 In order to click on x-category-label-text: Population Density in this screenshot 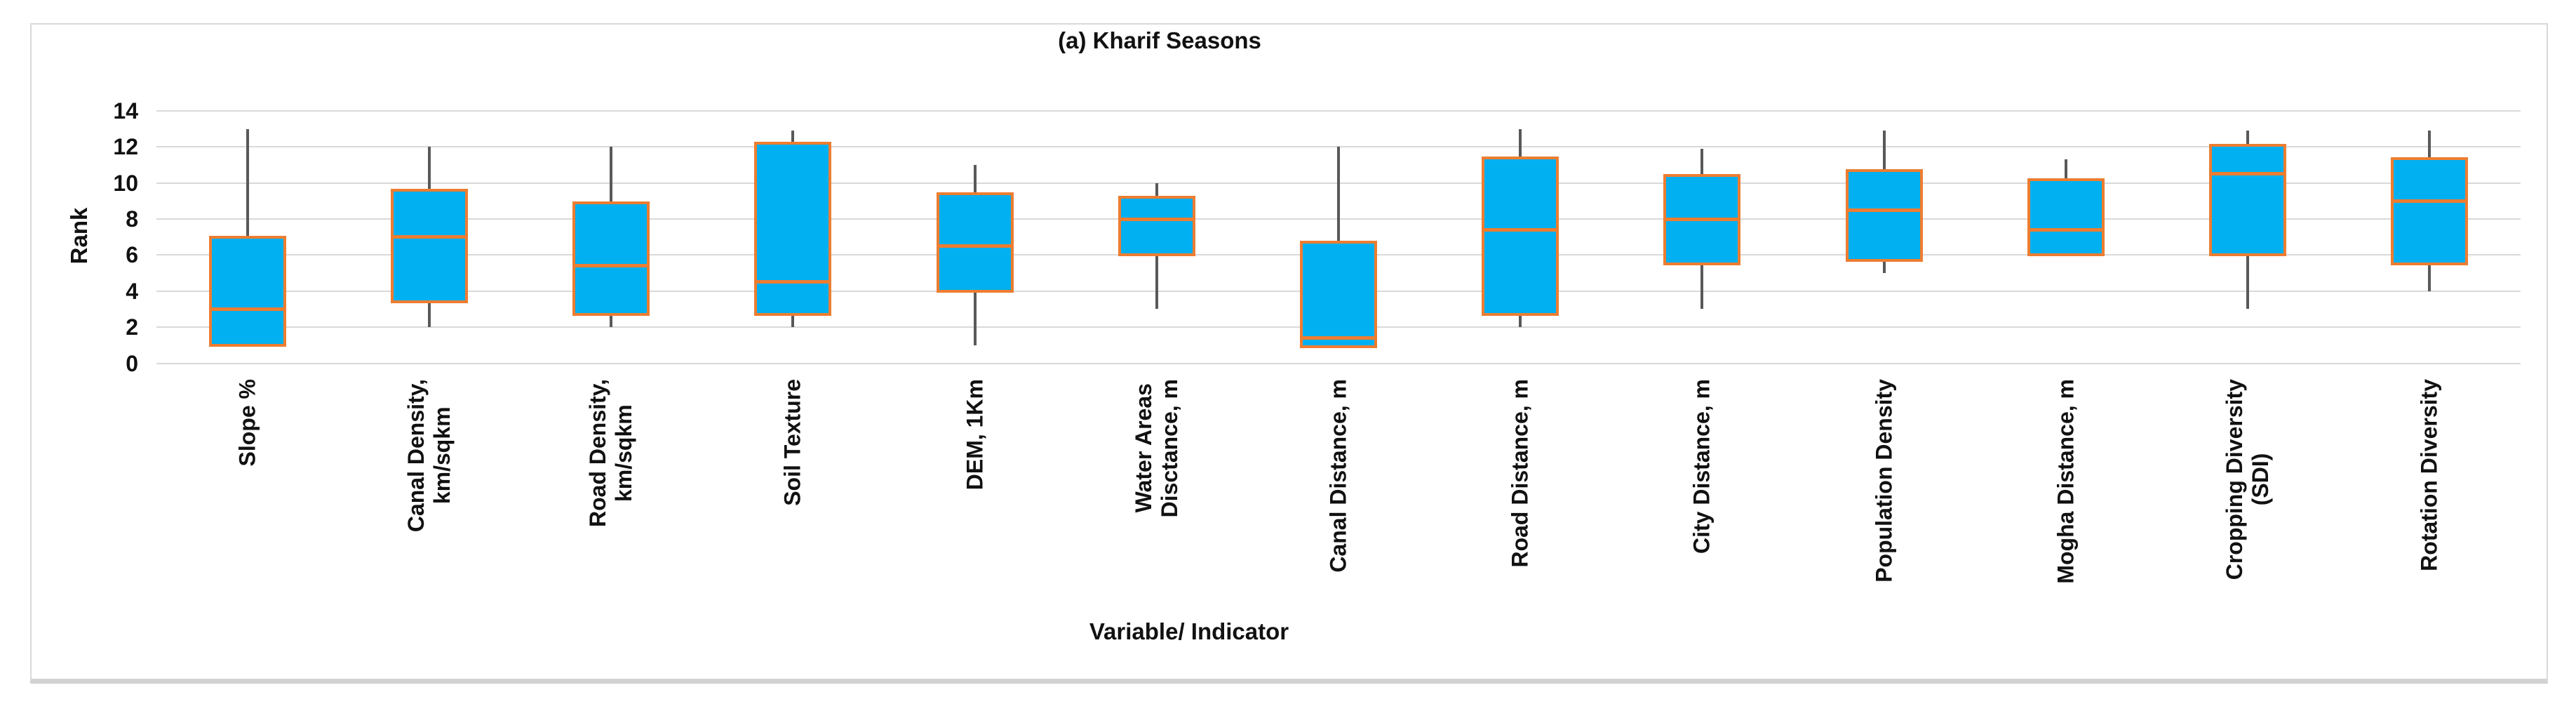, I will do `click(1884, 481)`.